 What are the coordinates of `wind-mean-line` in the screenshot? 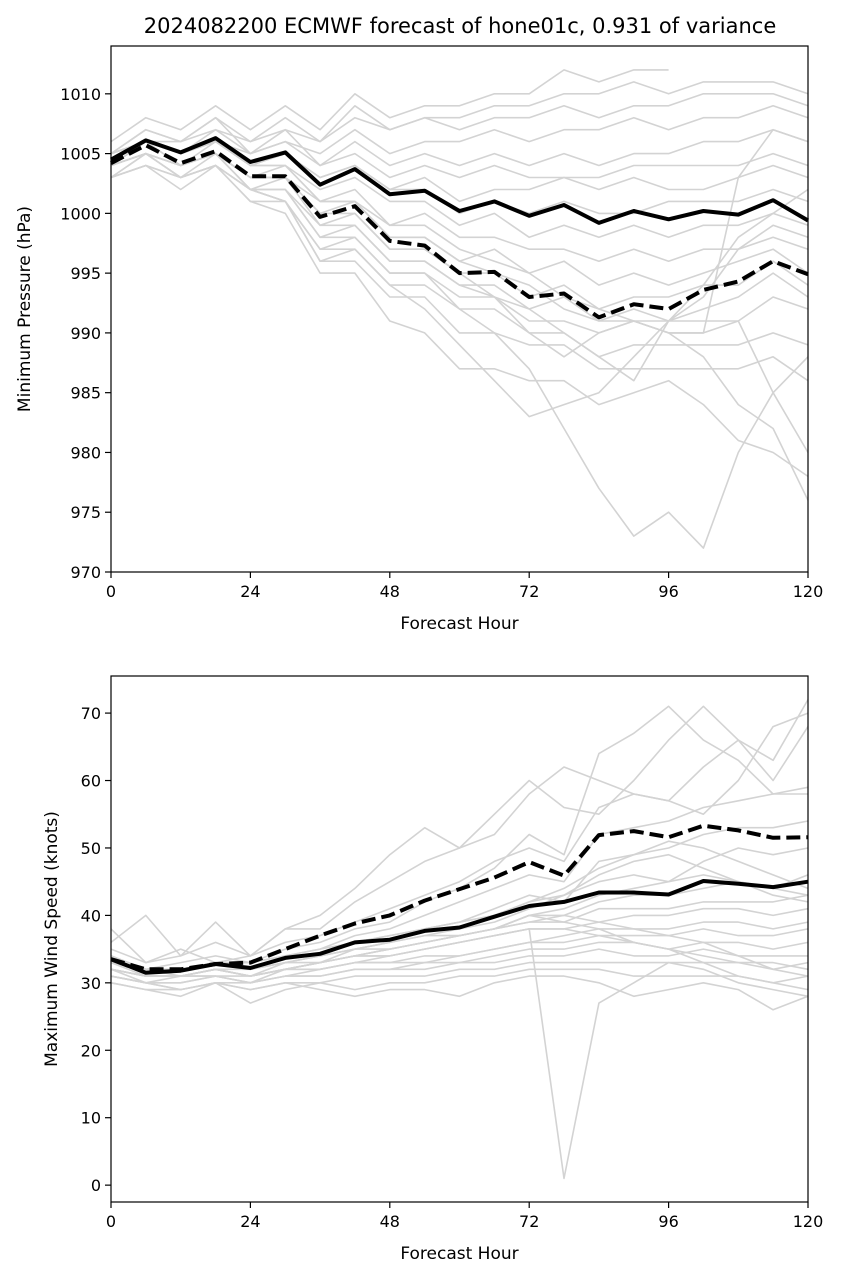 It's located at (459, 927).